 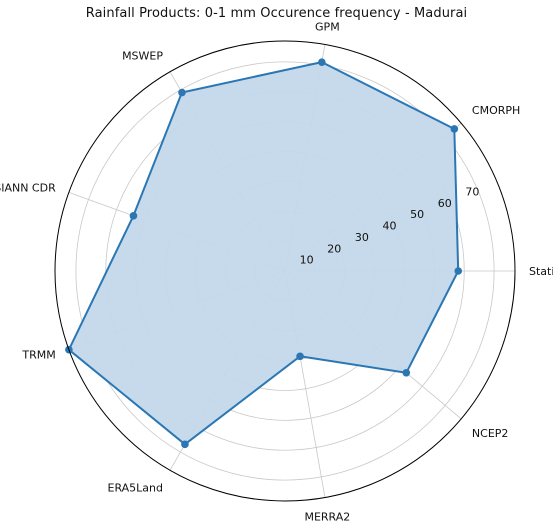 What do you see at coordinates (496, 110) in the screenshot?
I see `category-label: CMORPH` at bounding box center [496, 110].